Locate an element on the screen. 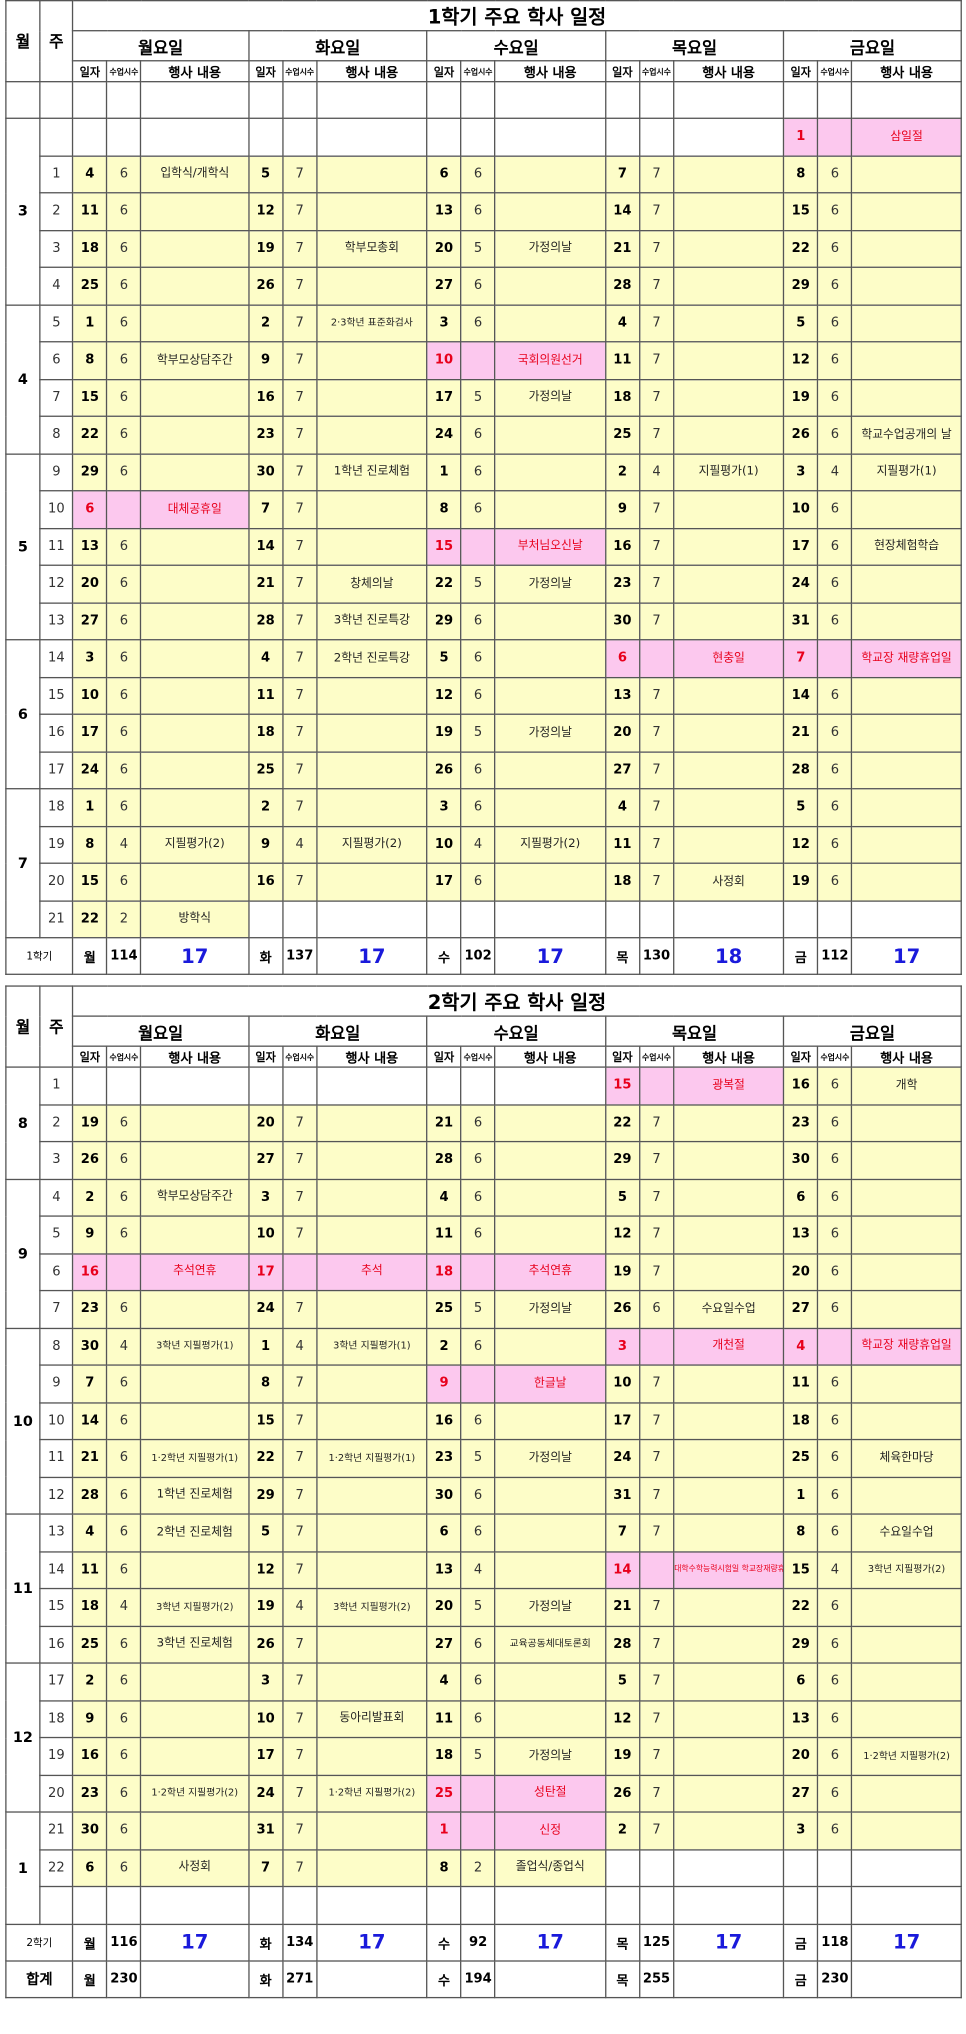 The image size is (966, 2034). summary-day: 목 is located at coordinates (622, 1978).